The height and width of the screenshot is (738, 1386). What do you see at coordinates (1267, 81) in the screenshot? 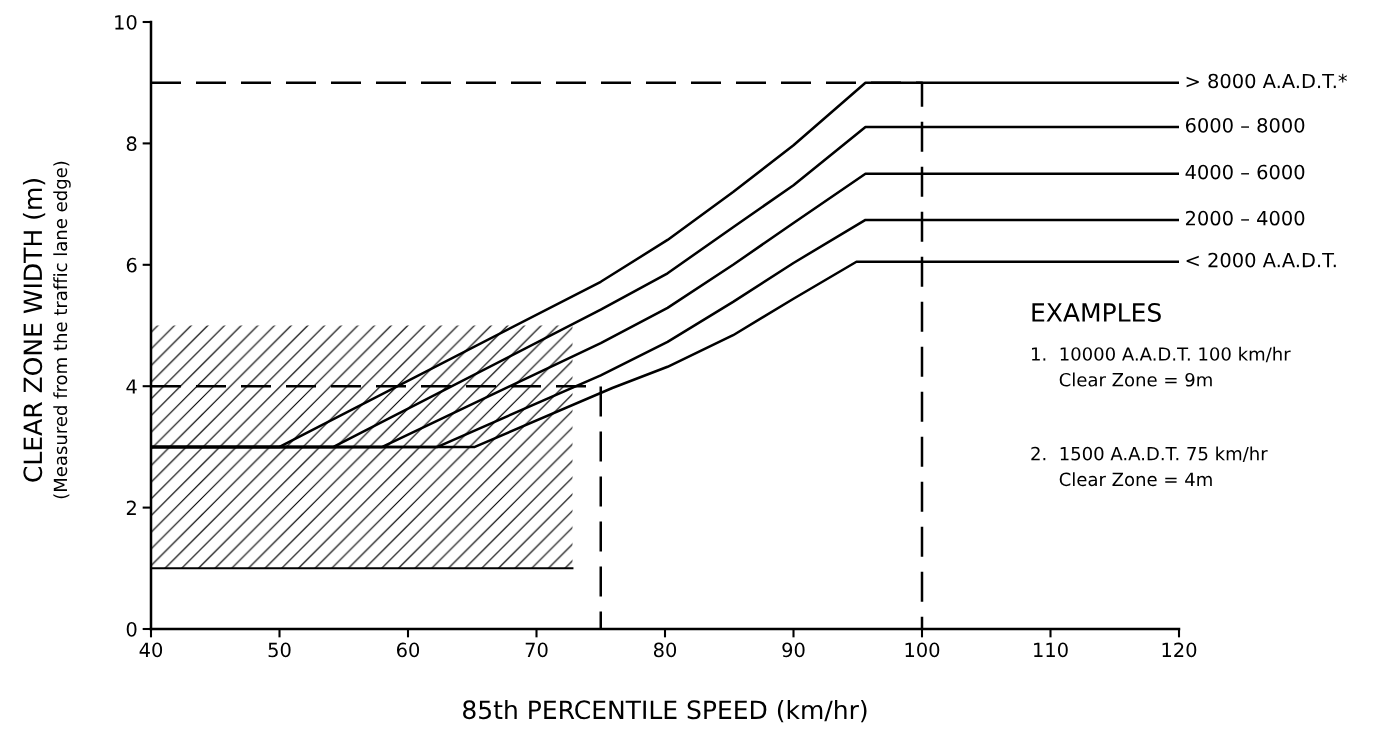
I see `series-label: > 8000 A.A.D.T.*` at bounding box center [1267, 81].